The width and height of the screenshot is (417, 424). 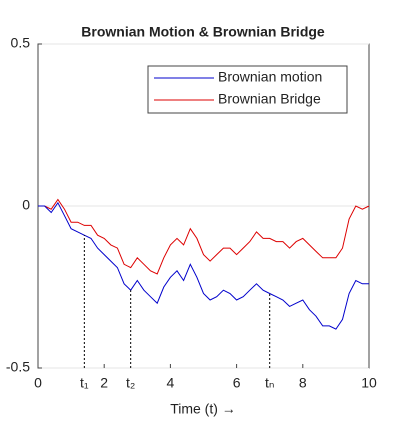 I want to click on x-tick-label: 6, so click(x=237, y=383).